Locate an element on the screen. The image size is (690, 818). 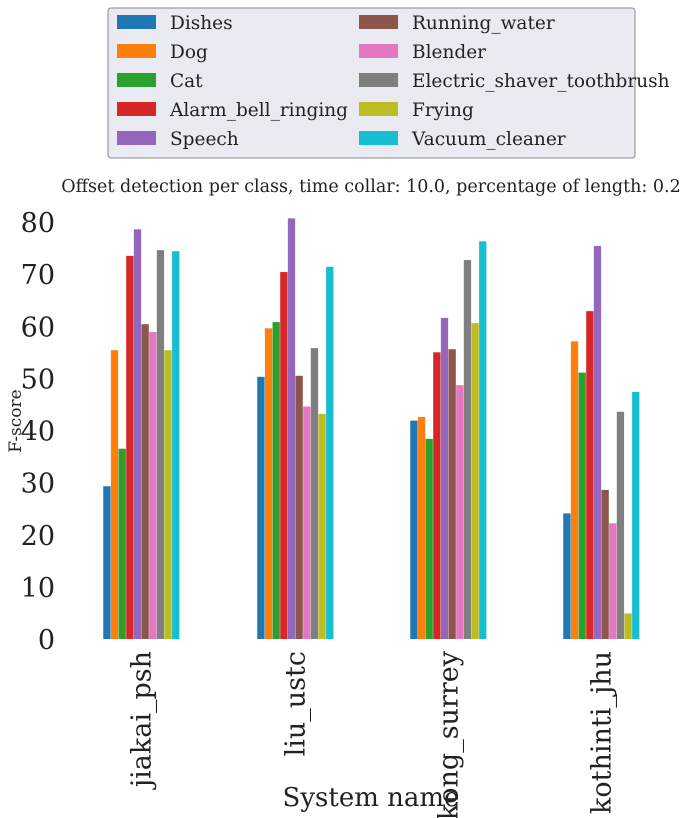
x-tick-label: liu_ustc is located at coordinates (296, 703).